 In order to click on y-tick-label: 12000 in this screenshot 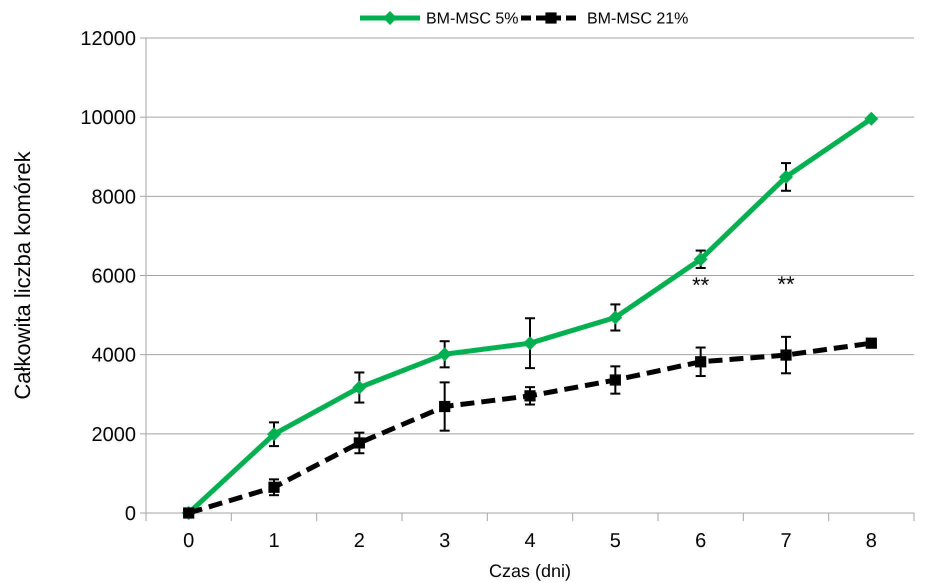, I will do `click(108, 39)`.